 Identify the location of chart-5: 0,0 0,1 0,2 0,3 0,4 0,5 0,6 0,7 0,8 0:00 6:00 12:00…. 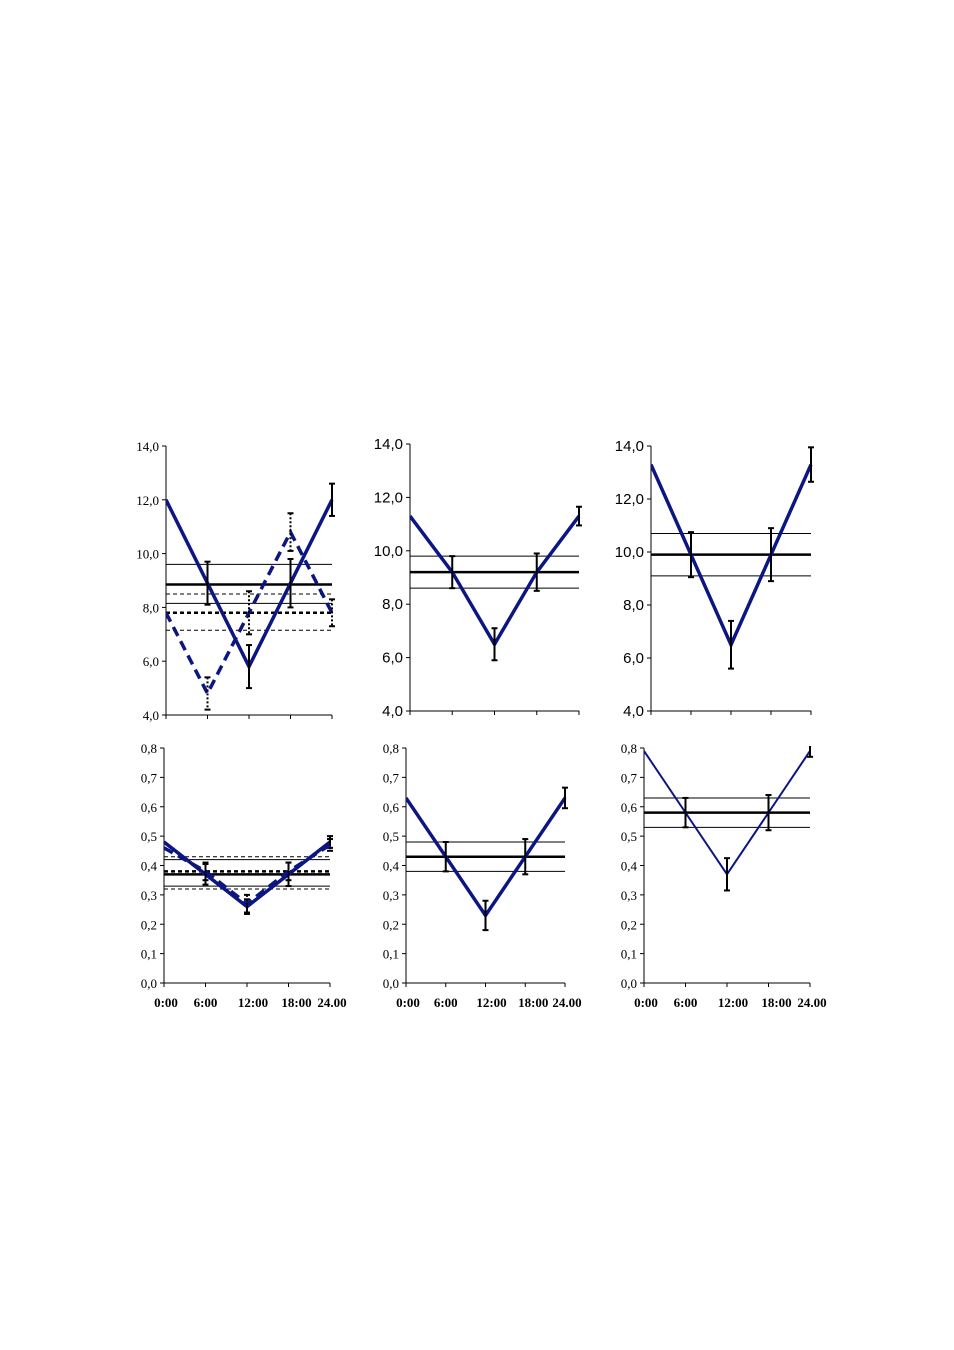
(482, 875).